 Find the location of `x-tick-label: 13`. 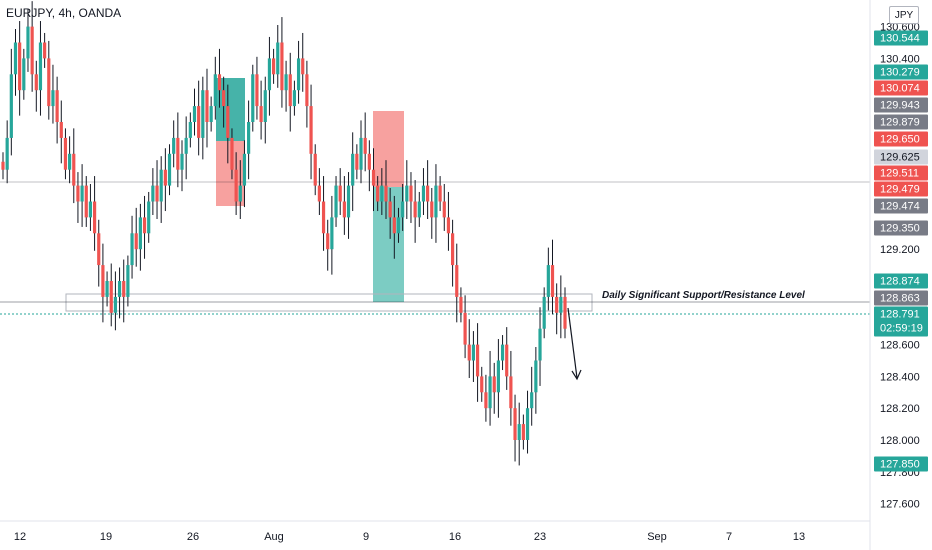

x-tick-label: 13 is located at coordinates (799, 537).